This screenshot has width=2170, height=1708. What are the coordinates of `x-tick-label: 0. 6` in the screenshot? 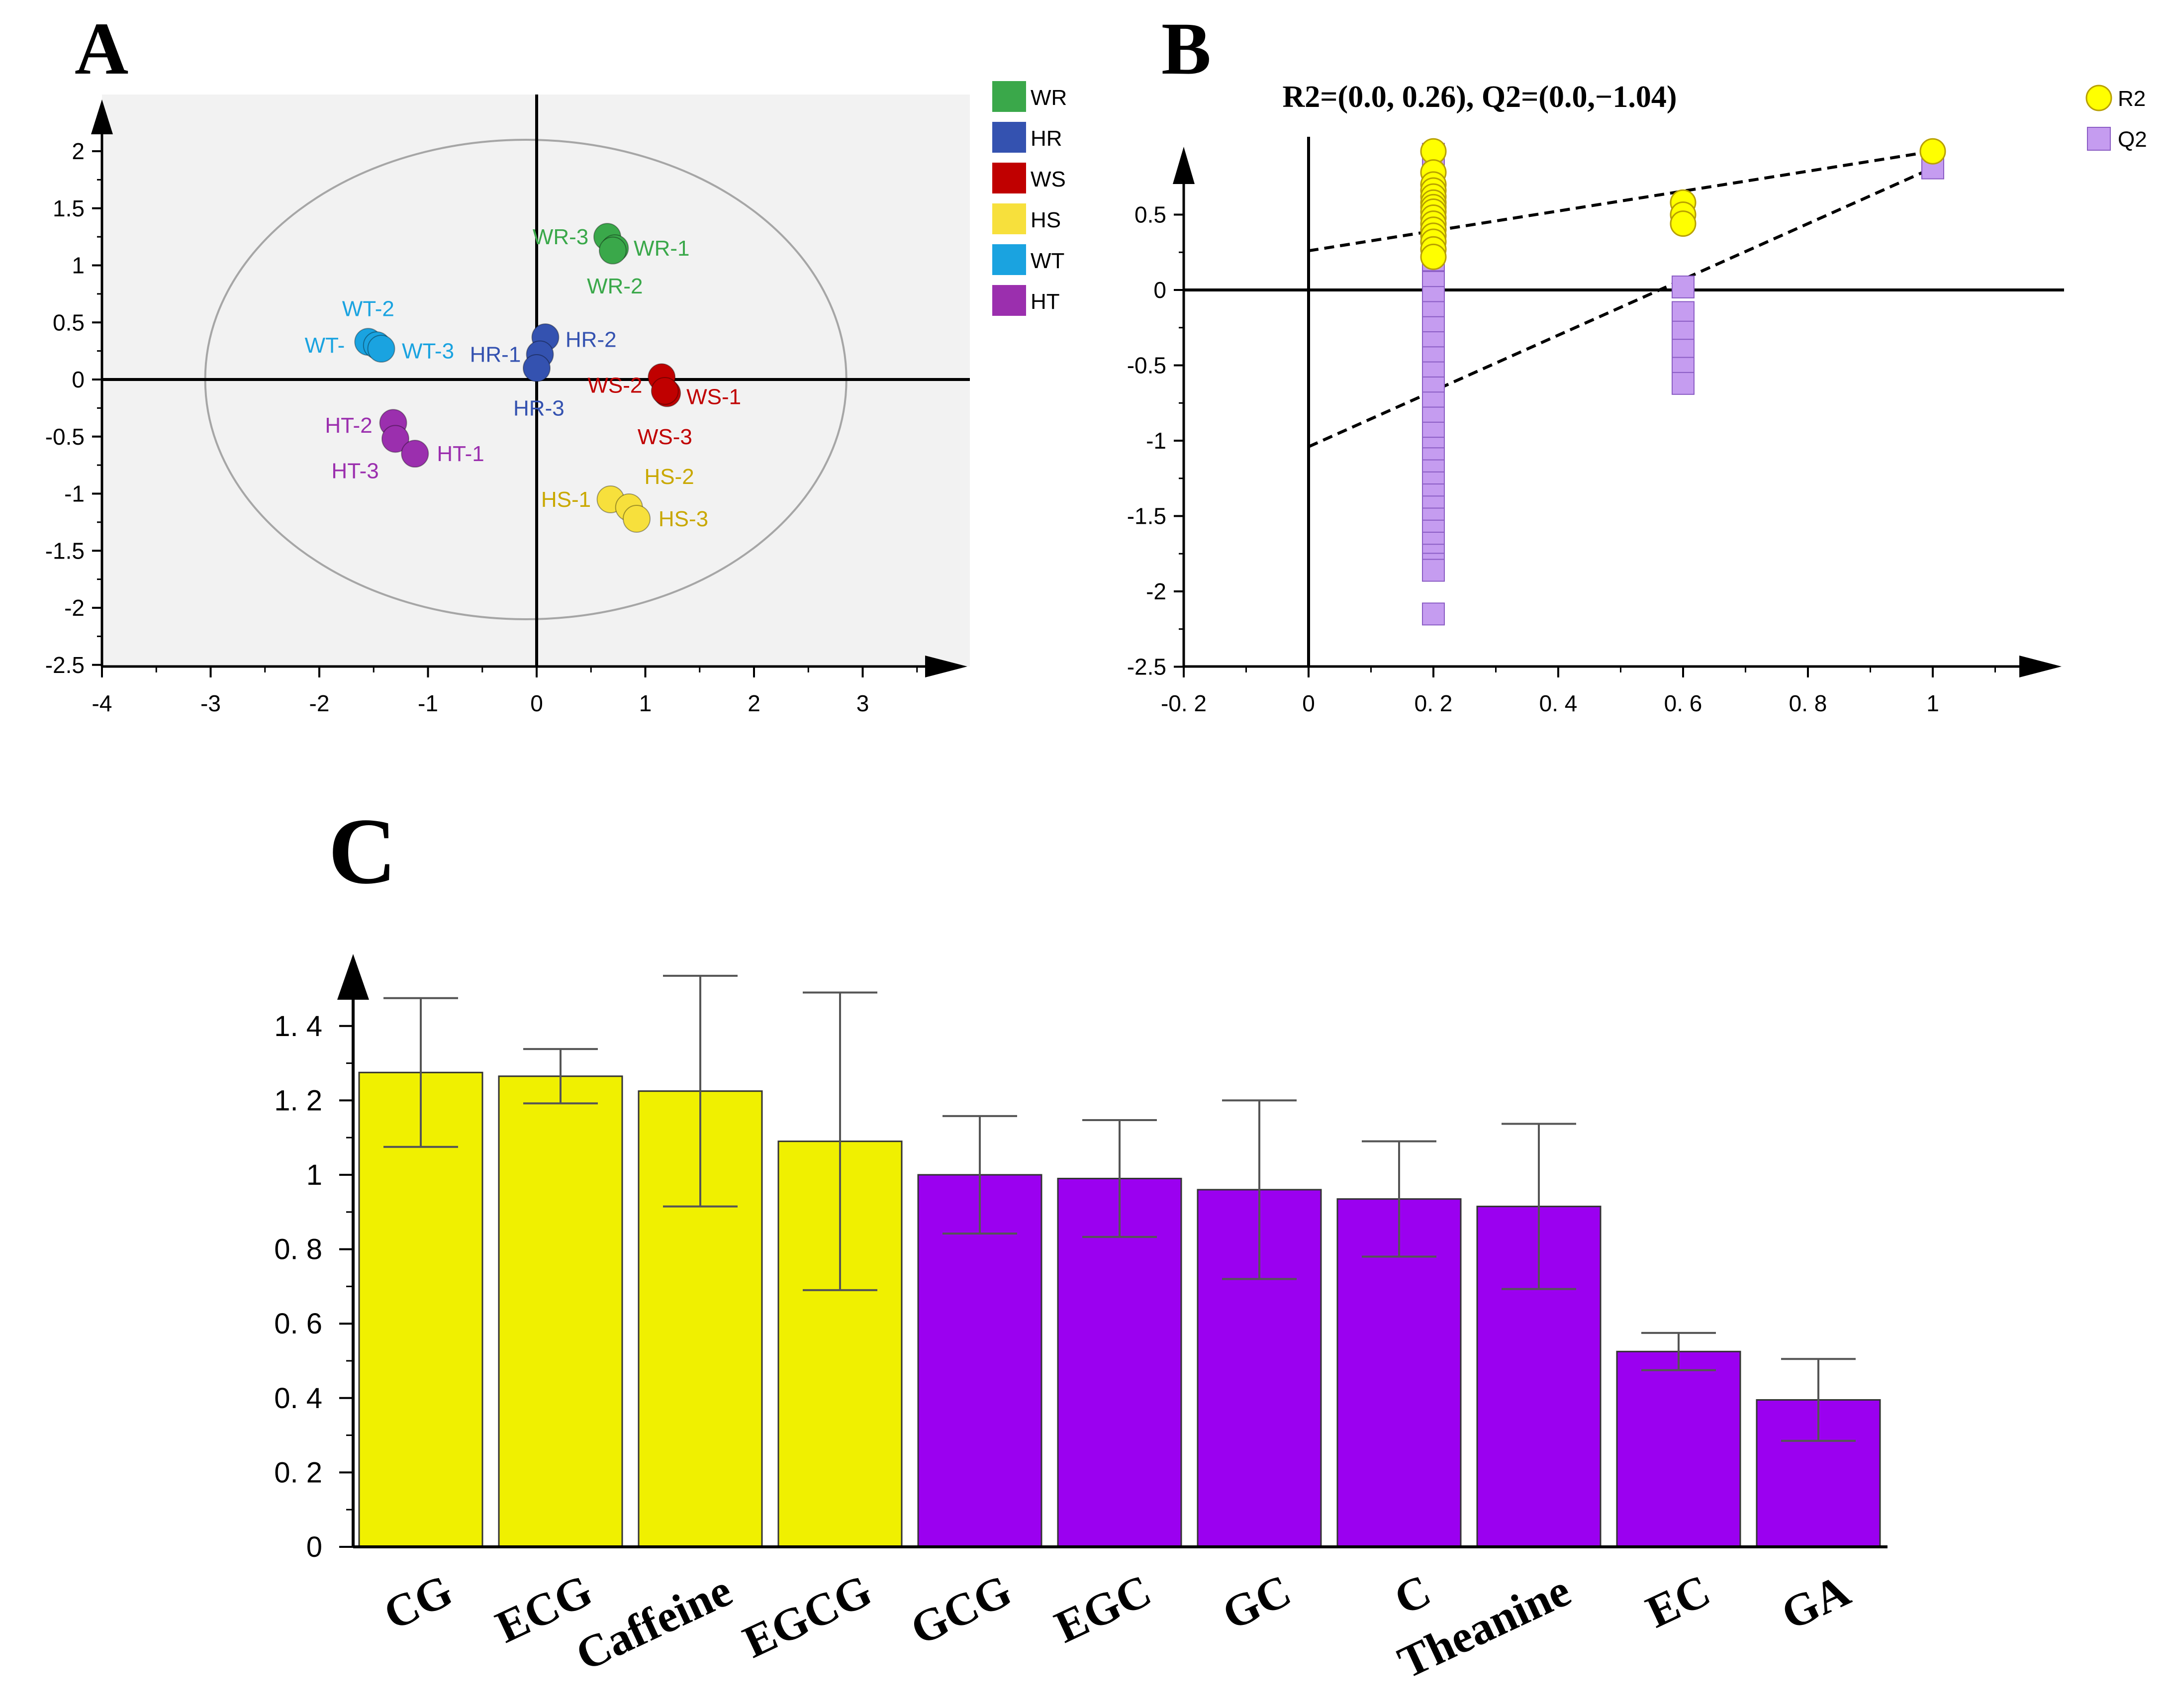 It's located at (1683, 703).